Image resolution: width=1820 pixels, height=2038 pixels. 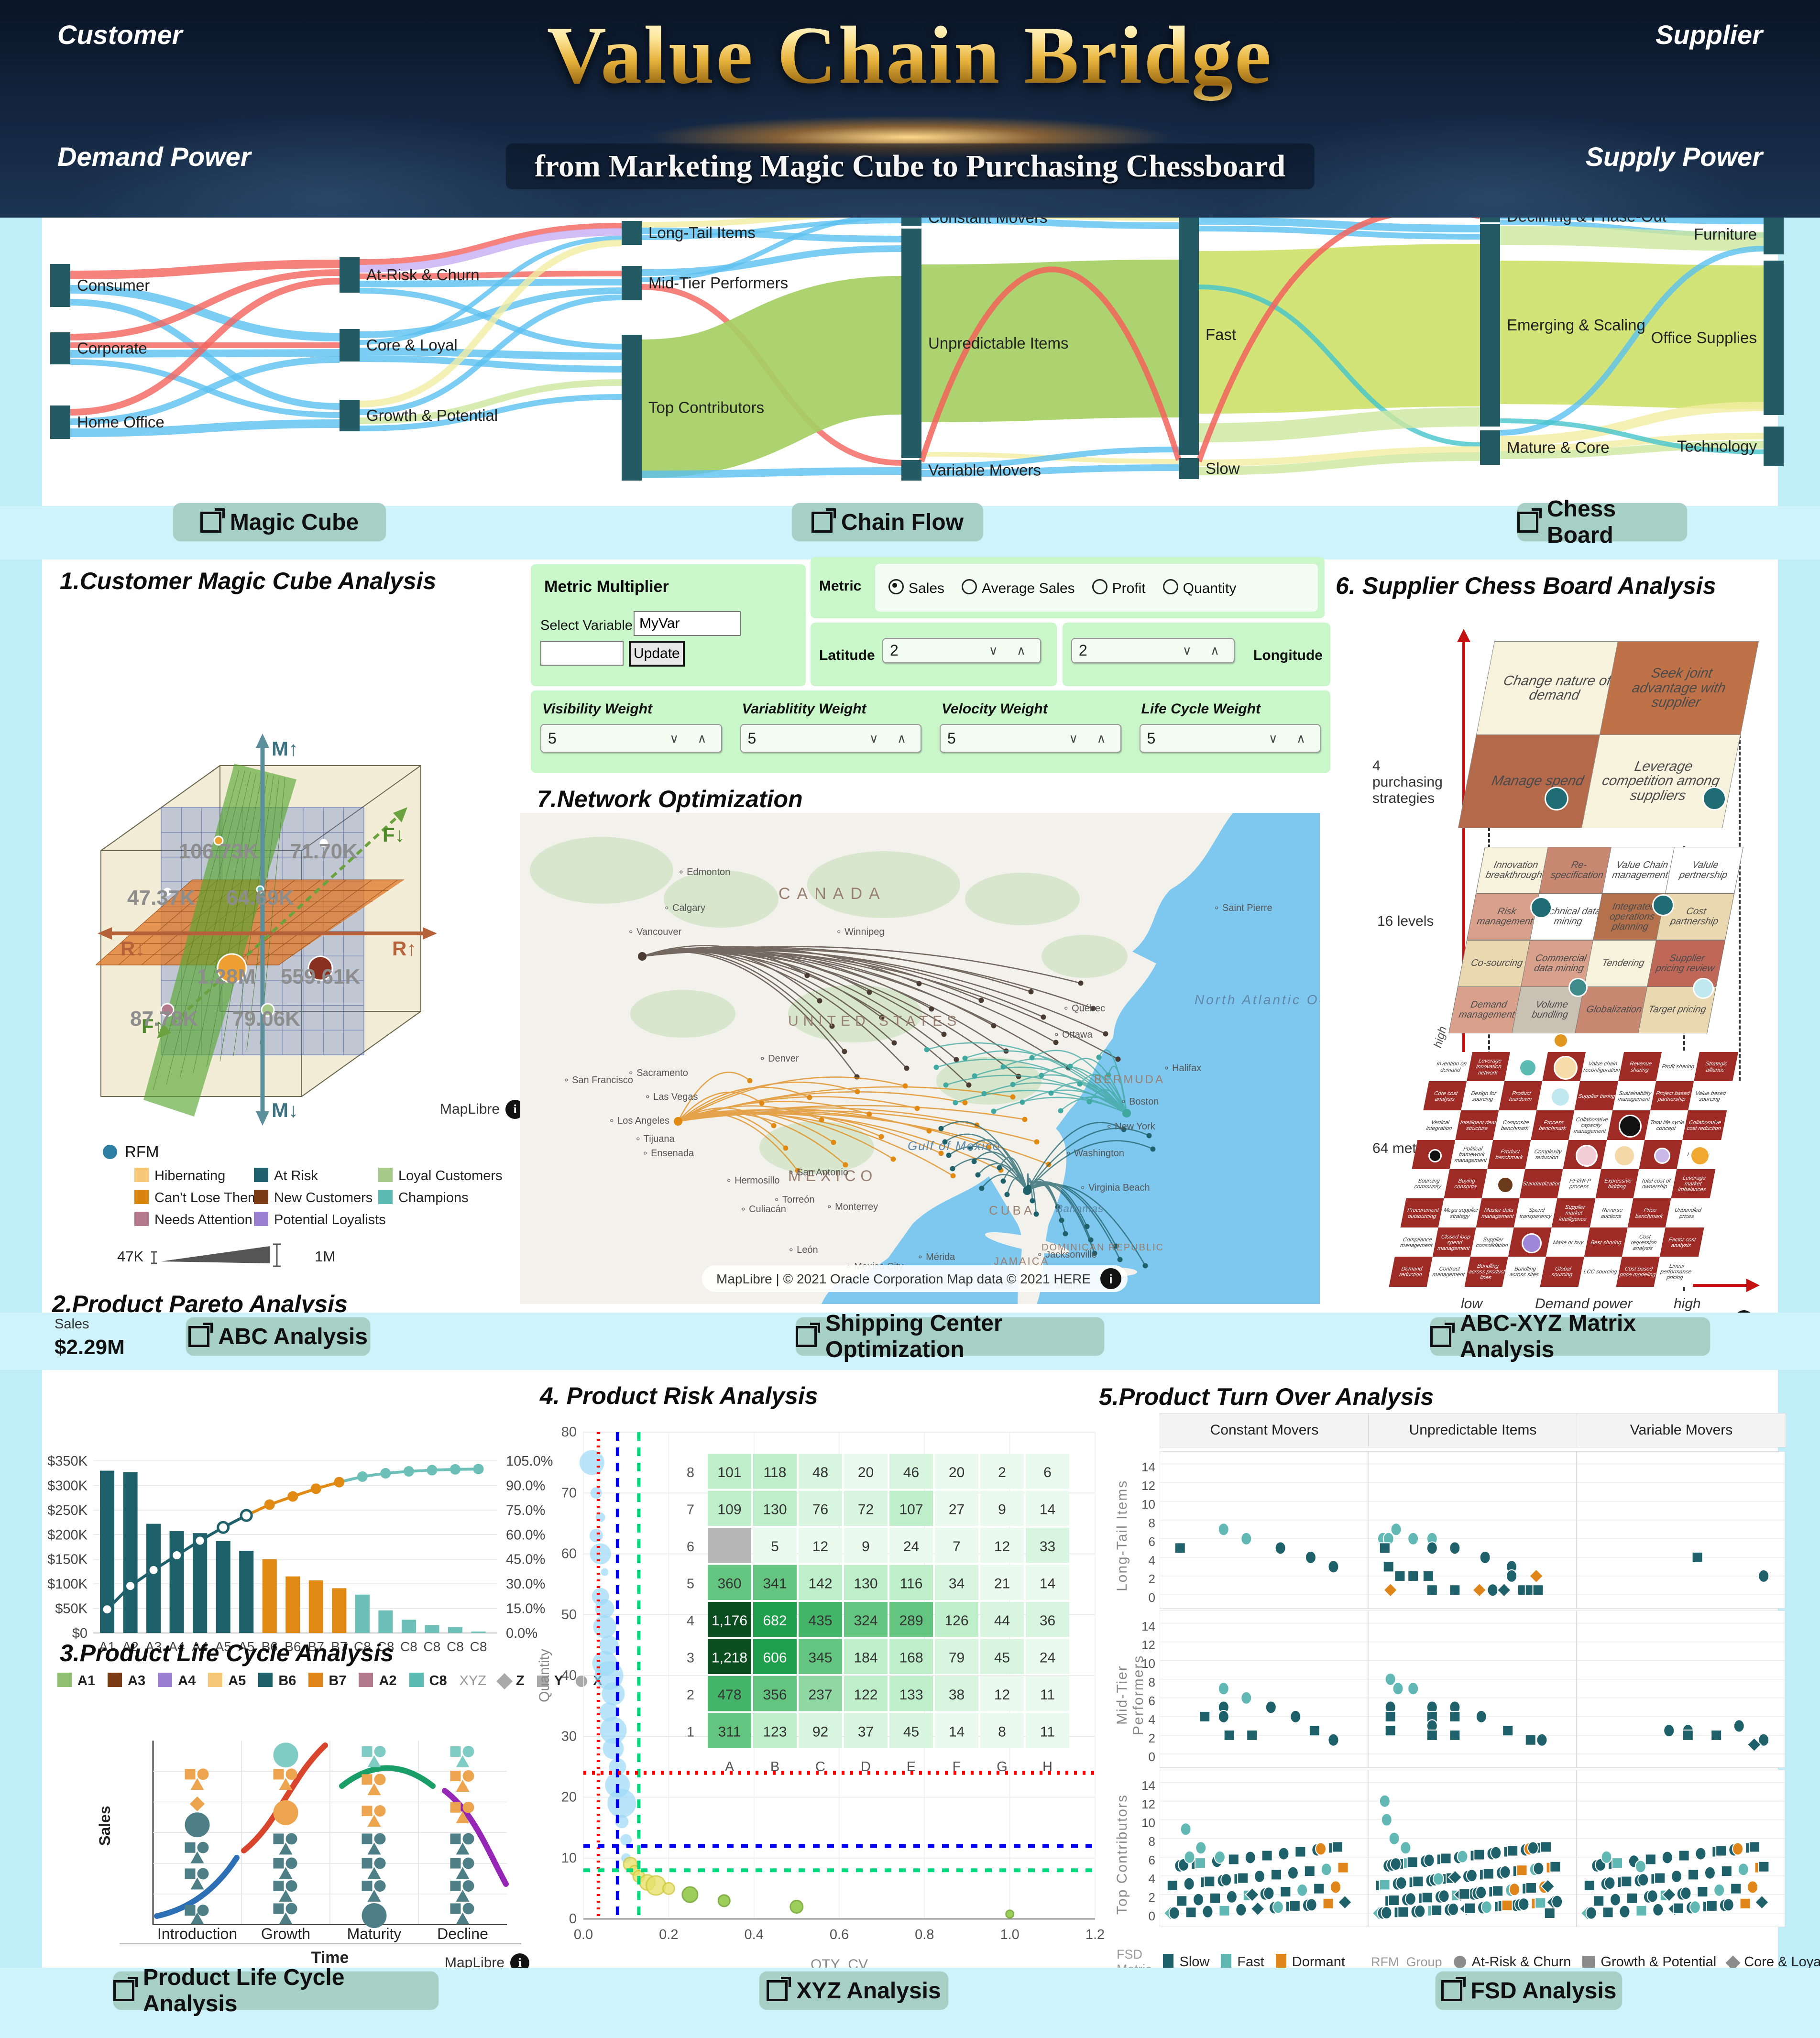 I want to click on method-cell: Complexity reduction, so click(x=1547, y=1155).